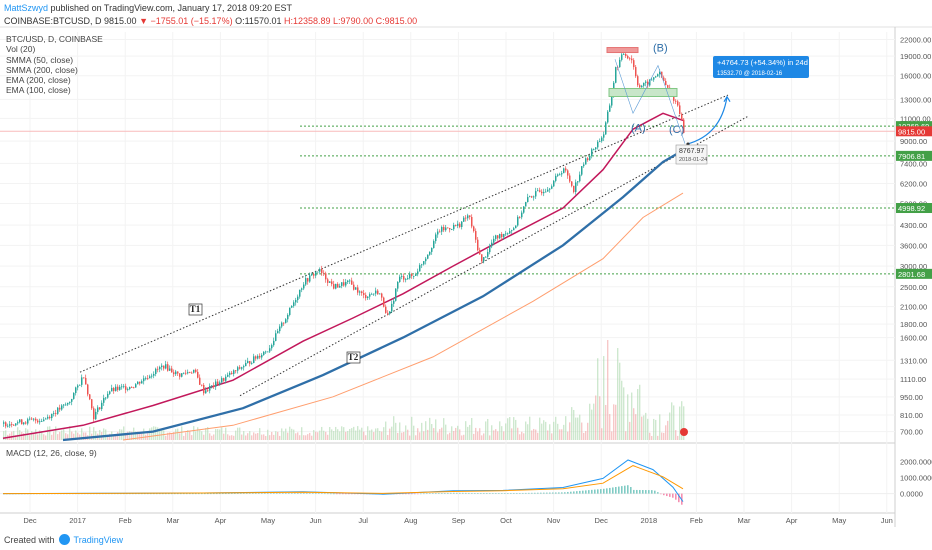  What do you see at coordinates (38, 90) in the screenshot?
I see `legend-item: EMA (100, close)` at bounding box center [38, 90].